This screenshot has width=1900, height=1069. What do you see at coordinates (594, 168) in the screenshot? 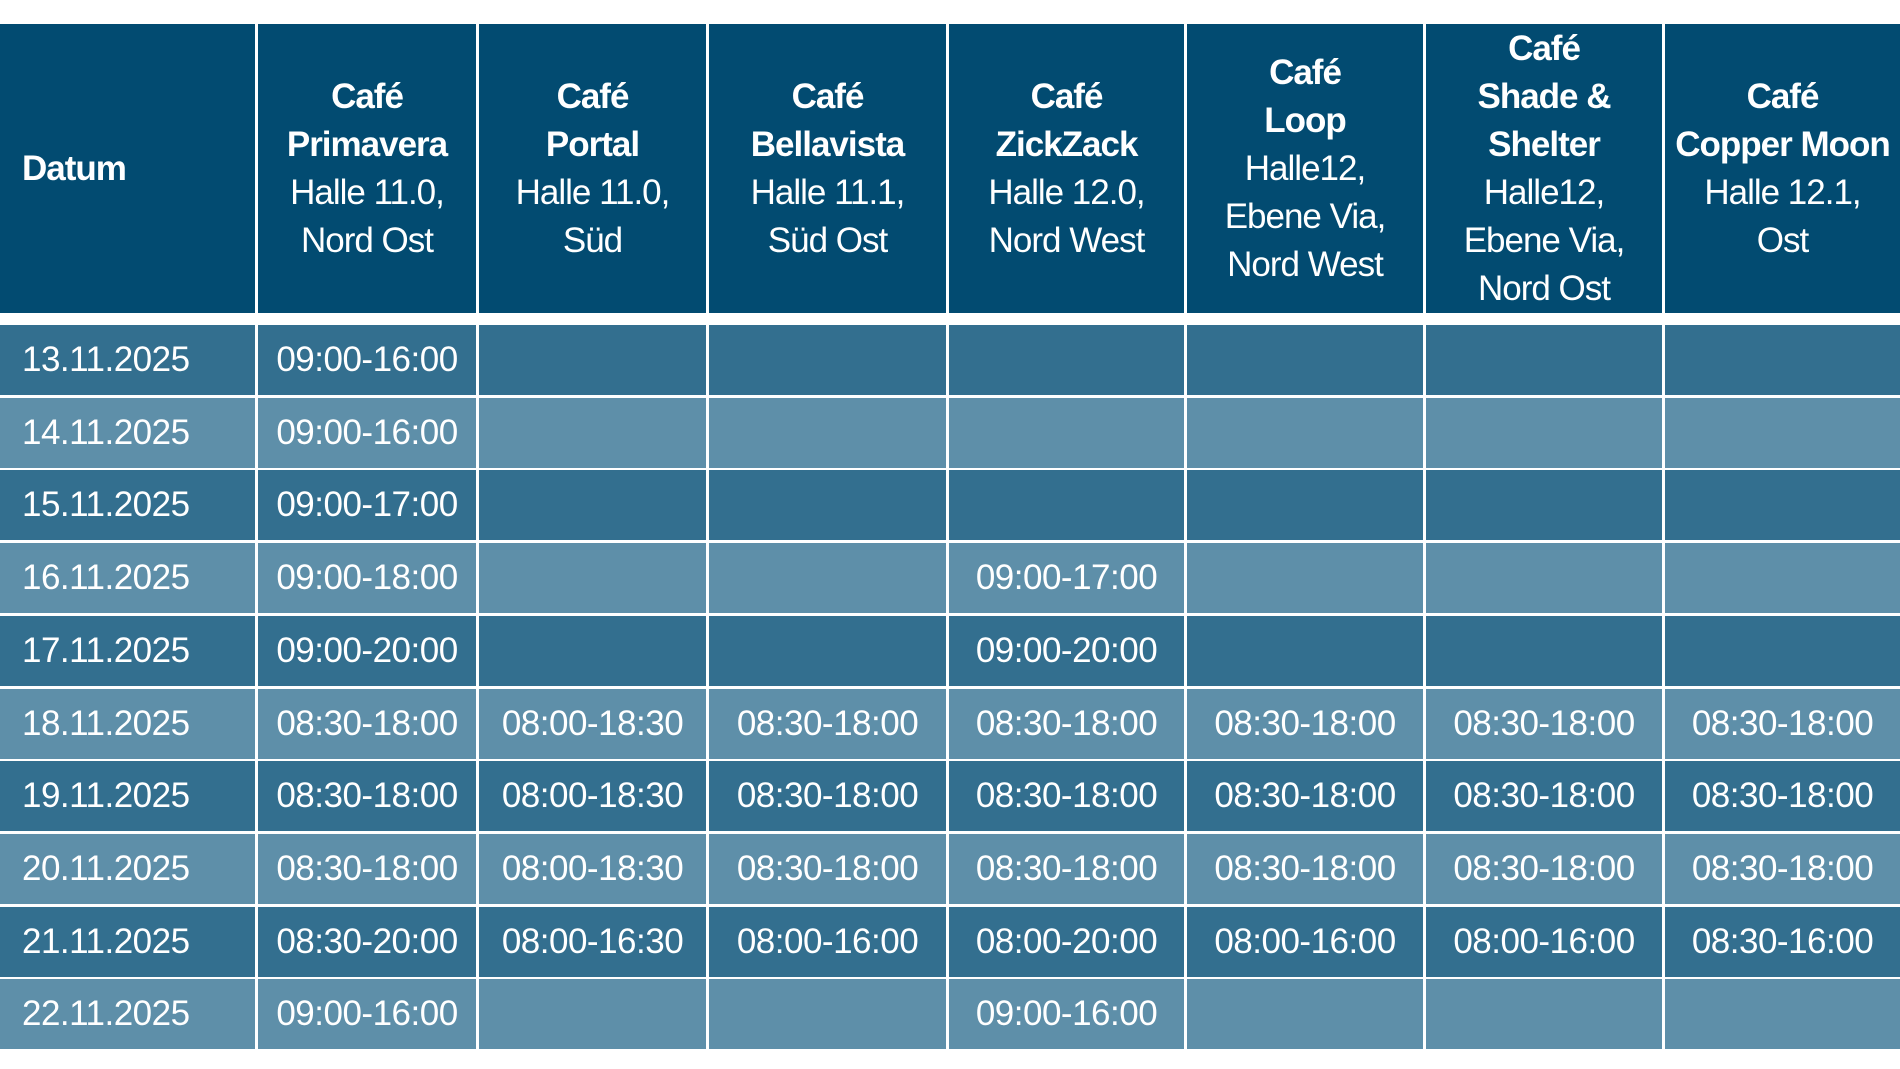
I see `header-cafe: Café Portal Halle 11.0, Süd` at bounding box center [594, 168].